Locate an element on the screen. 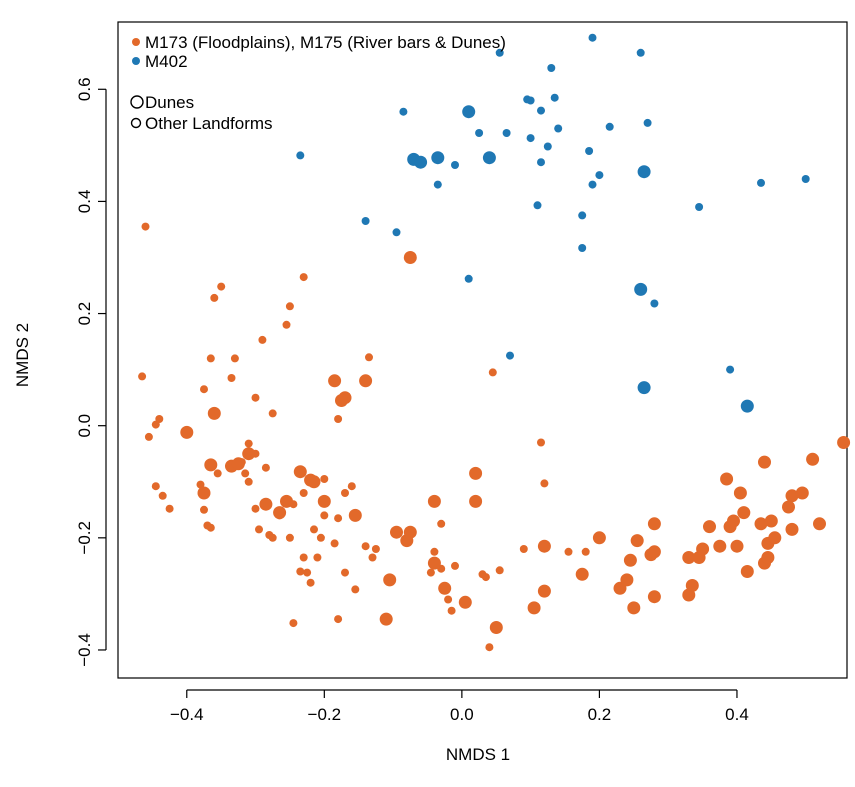 Image resolution: width=855 pixels, height=787 pixels. legend-size-other is located at coordinates (136, 123).